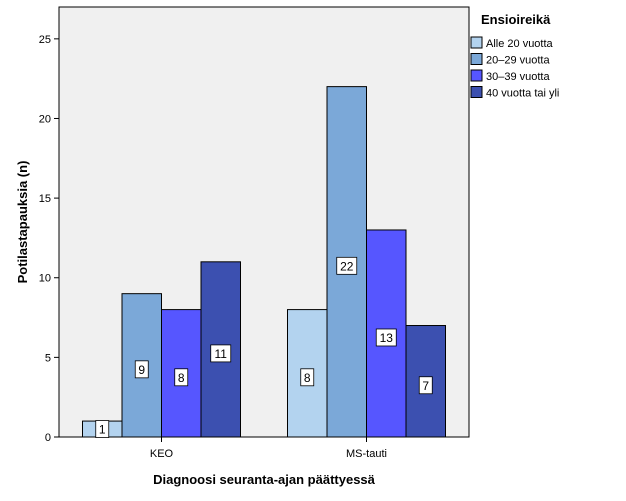 This screenshot has height=501, width=626. What do you see at coordinates (162, 454) in the screenshot?
I see `x-tick-label: KEO` at bounding box center [162, 454].